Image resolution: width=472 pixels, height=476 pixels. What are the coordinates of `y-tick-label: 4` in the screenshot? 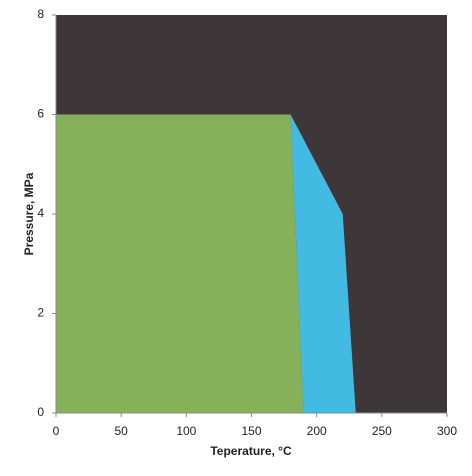 It's located at (40, 213).